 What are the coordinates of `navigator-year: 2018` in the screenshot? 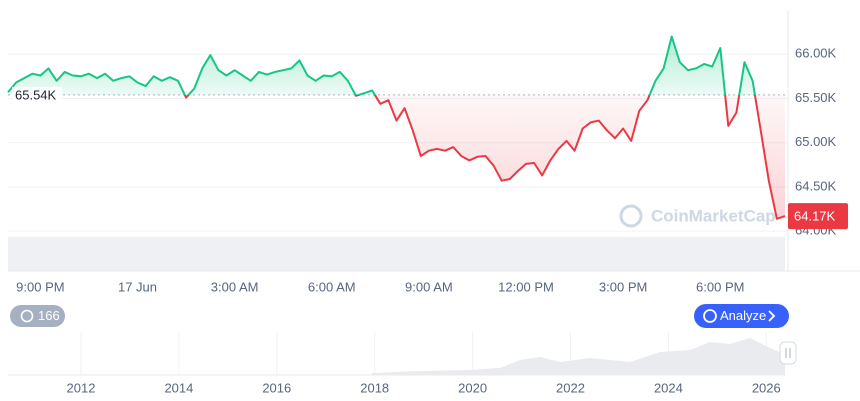 It's located at (374, 387).